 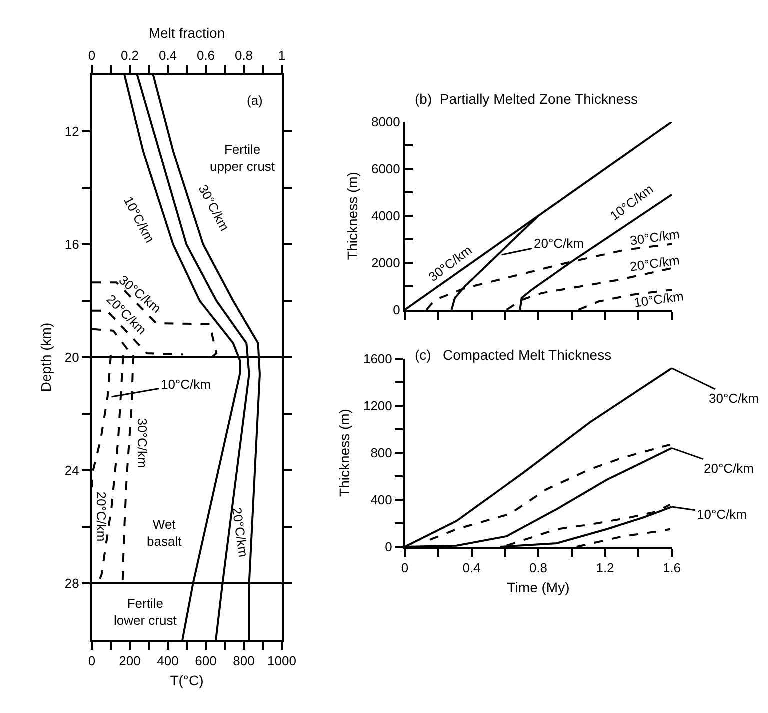 What do you see at coordinates (72, 584) in the screenshot?
I see `y-tick-label: 28` at bounding box center [72, 584].